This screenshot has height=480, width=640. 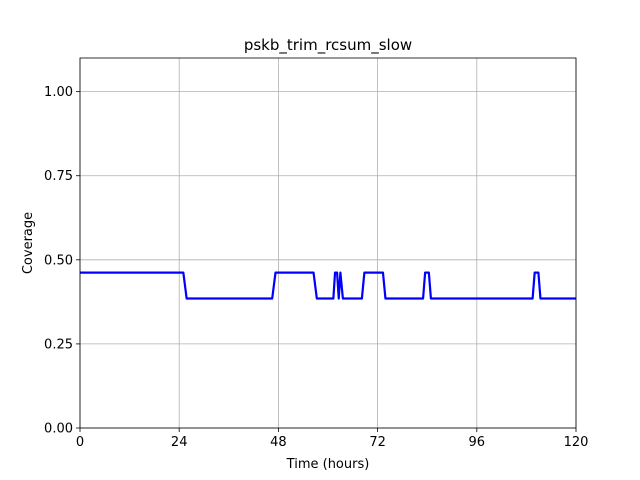 What do you see at coordinates (58, 176) in the screenshot?
I see `y-tick-label: 0.75` at bounding box center [58, 176].